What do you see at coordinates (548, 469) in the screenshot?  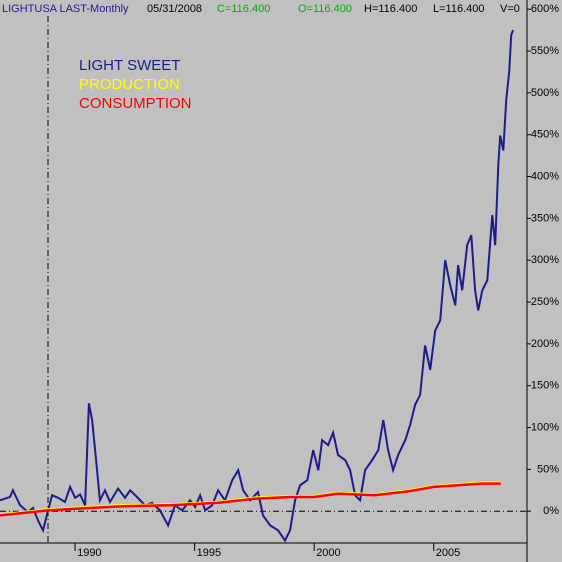 I see `y-tick-label: 50%` at bounding box center [548, 469].